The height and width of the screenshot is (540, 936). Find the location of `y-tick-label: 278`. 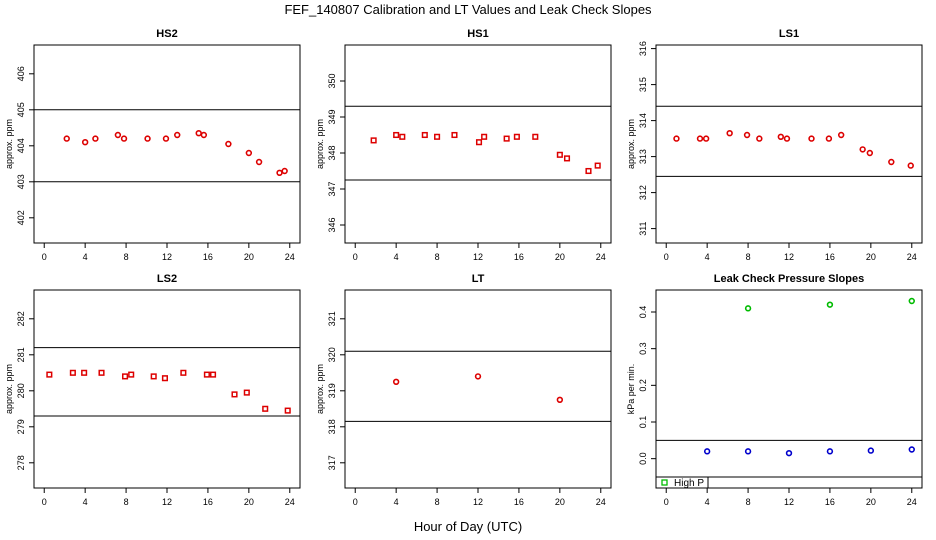

y-tick-label: 278 is located at coordinates (21, 462).